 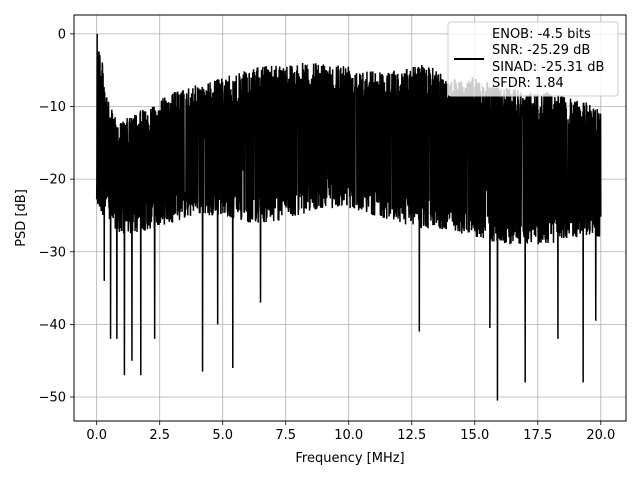 I want to click on x-tick-label: 0.0, so click(x=96, y=435).